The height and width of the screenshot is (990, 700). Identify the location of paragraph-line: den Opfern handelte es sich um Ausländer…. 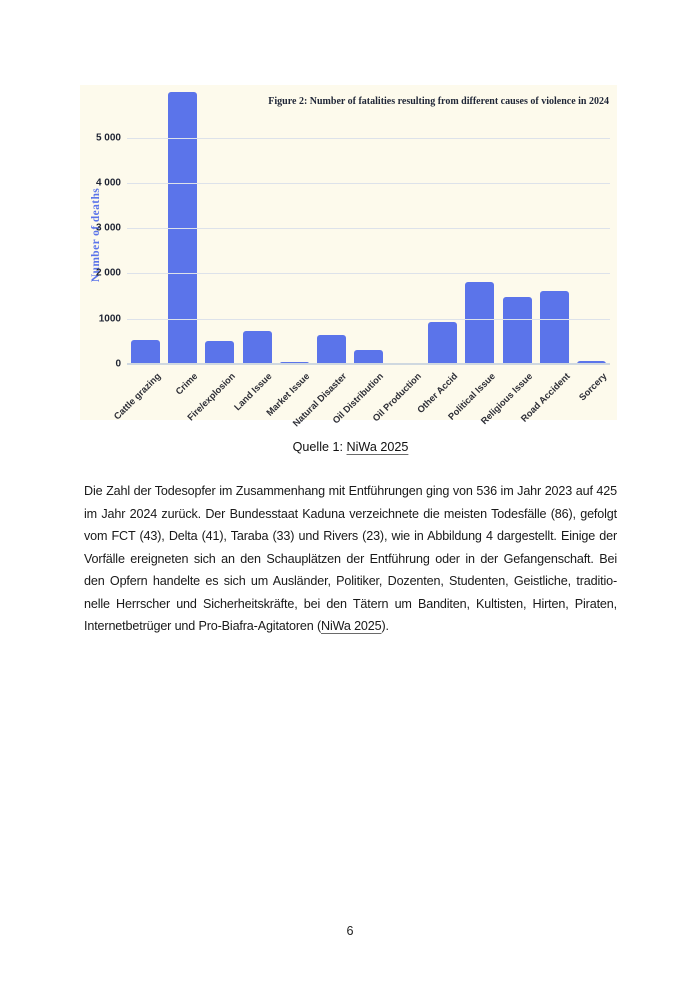
(350, 581).